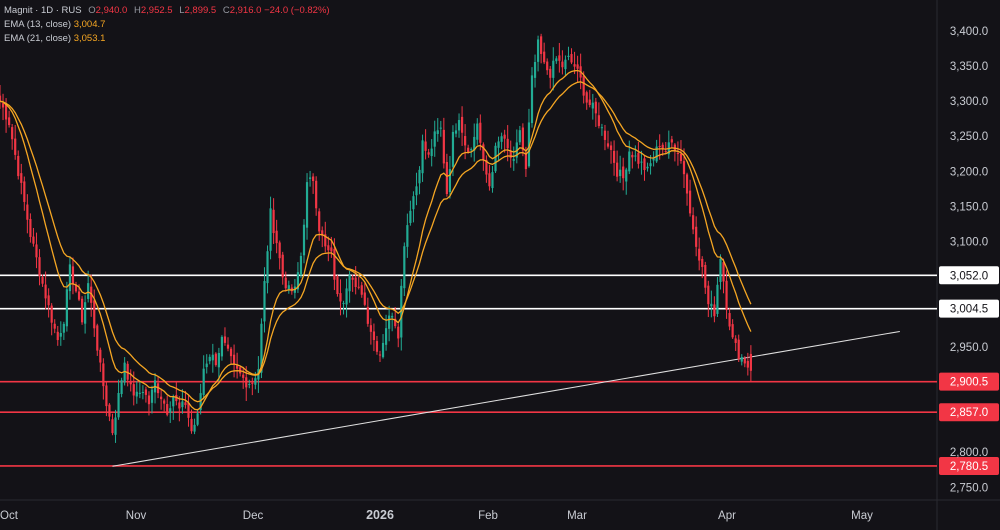 This screenshot has width=1000, height=530. What do you see at coordinates (969, 32) in the screenshot?
I see `price-tick-label: 3,400.0` at bounding box center [969, 32].